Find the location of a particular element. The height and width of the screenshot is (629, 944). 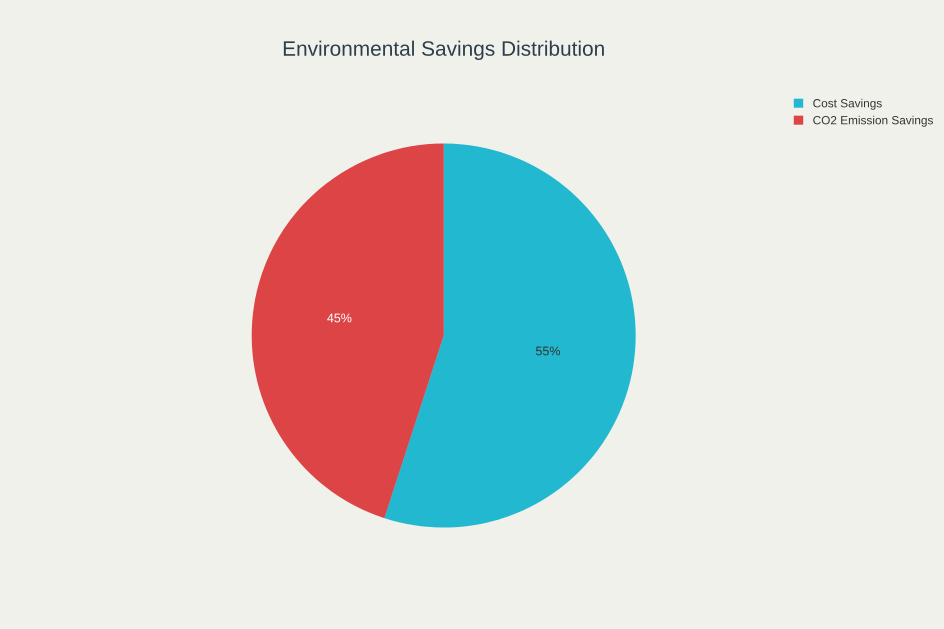

pie-slice is located at coordinates (348, 331).